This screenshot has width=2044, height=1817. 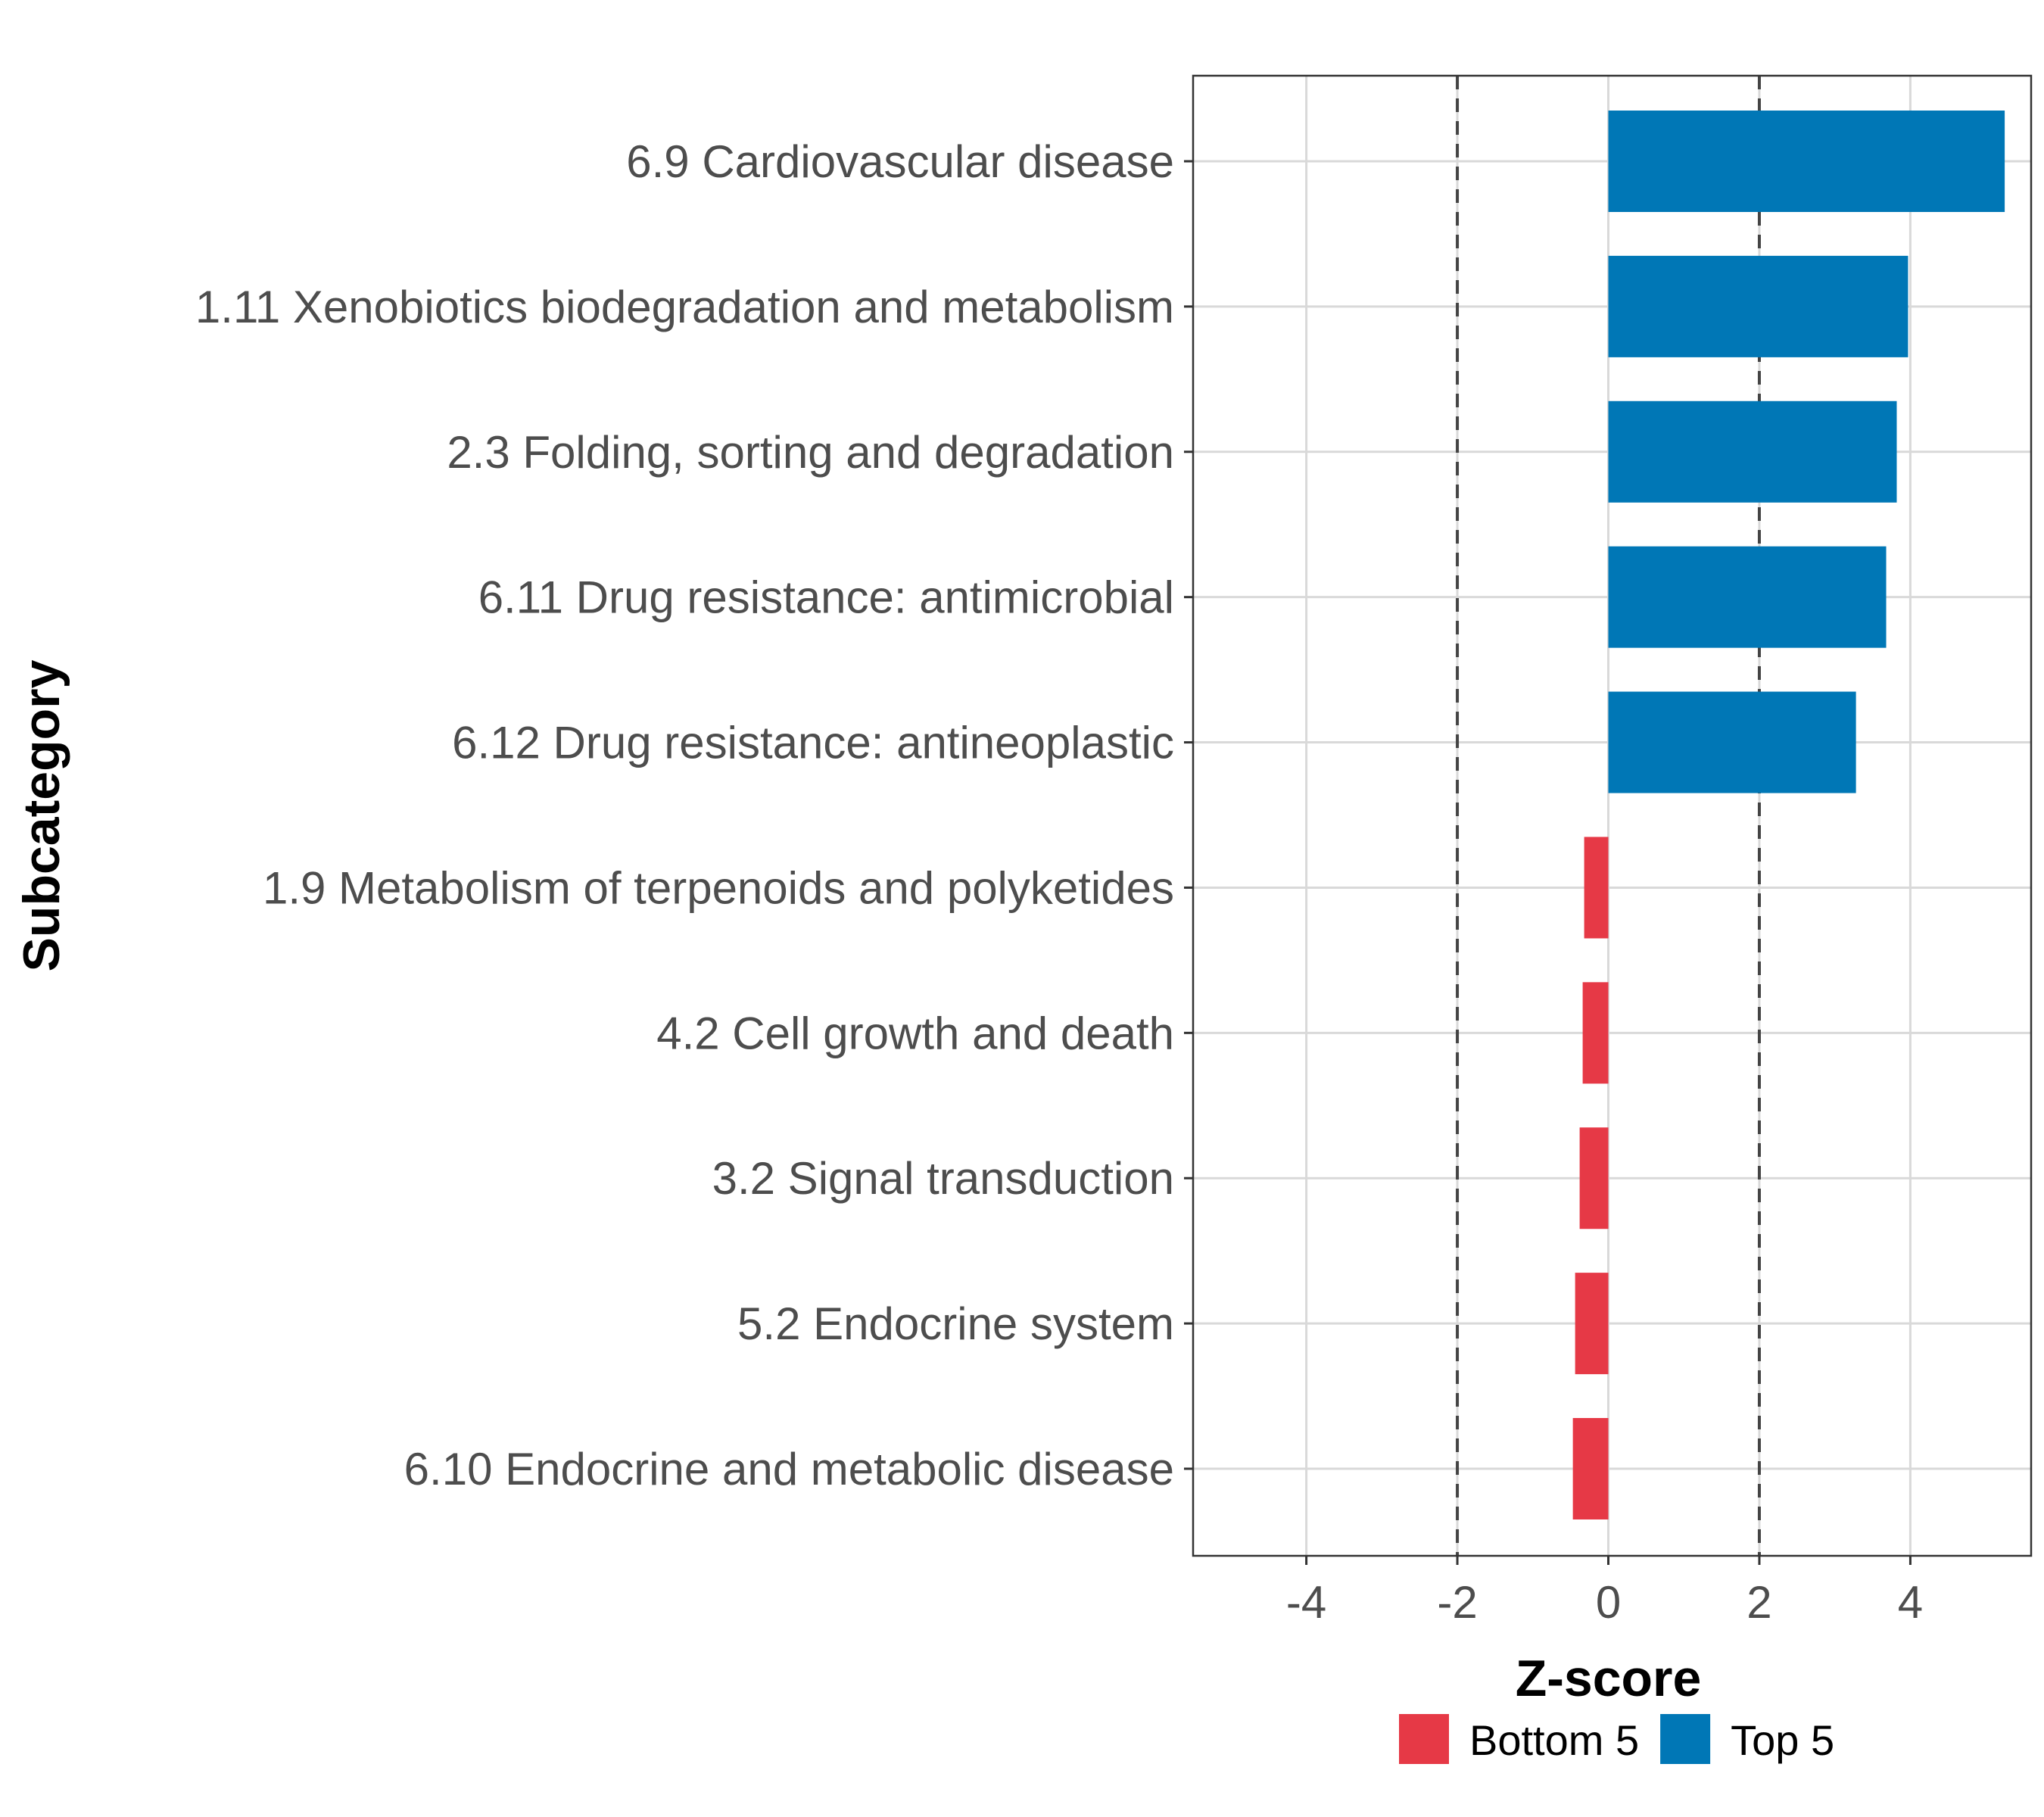 What do you see at coordinates (1758, 1602) in the screenshot?
I see `x-tick-label: 2` at bounding box center [1758, 1602].